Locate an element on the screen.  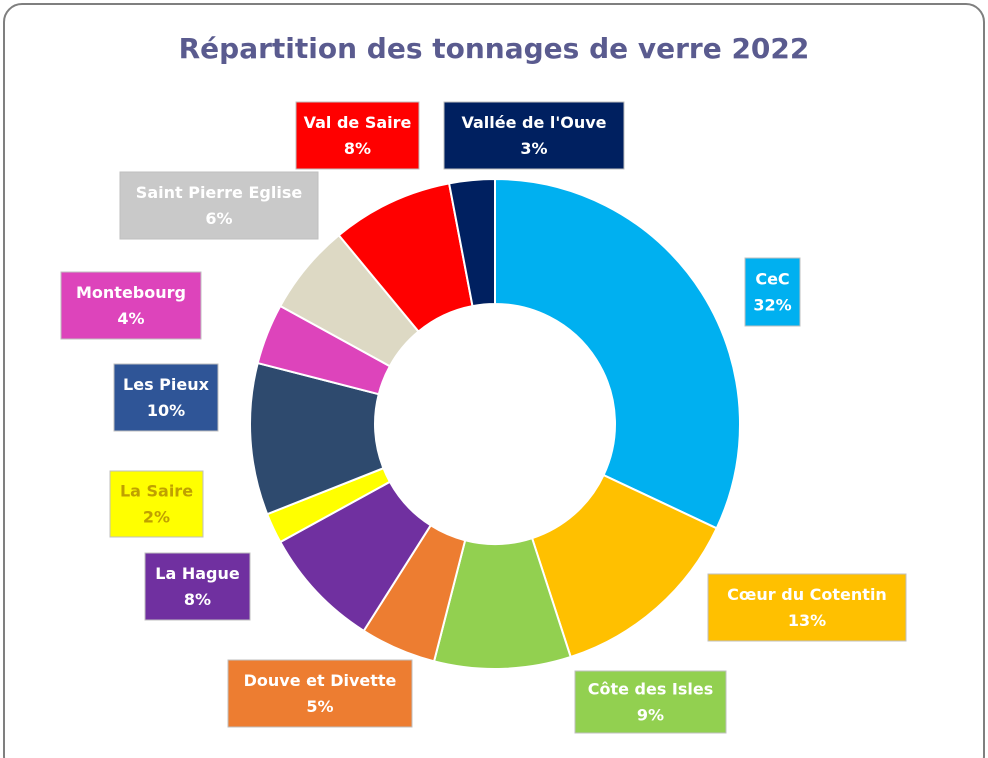
slice-label: Val de Saire is located at coordinates (358, 122).